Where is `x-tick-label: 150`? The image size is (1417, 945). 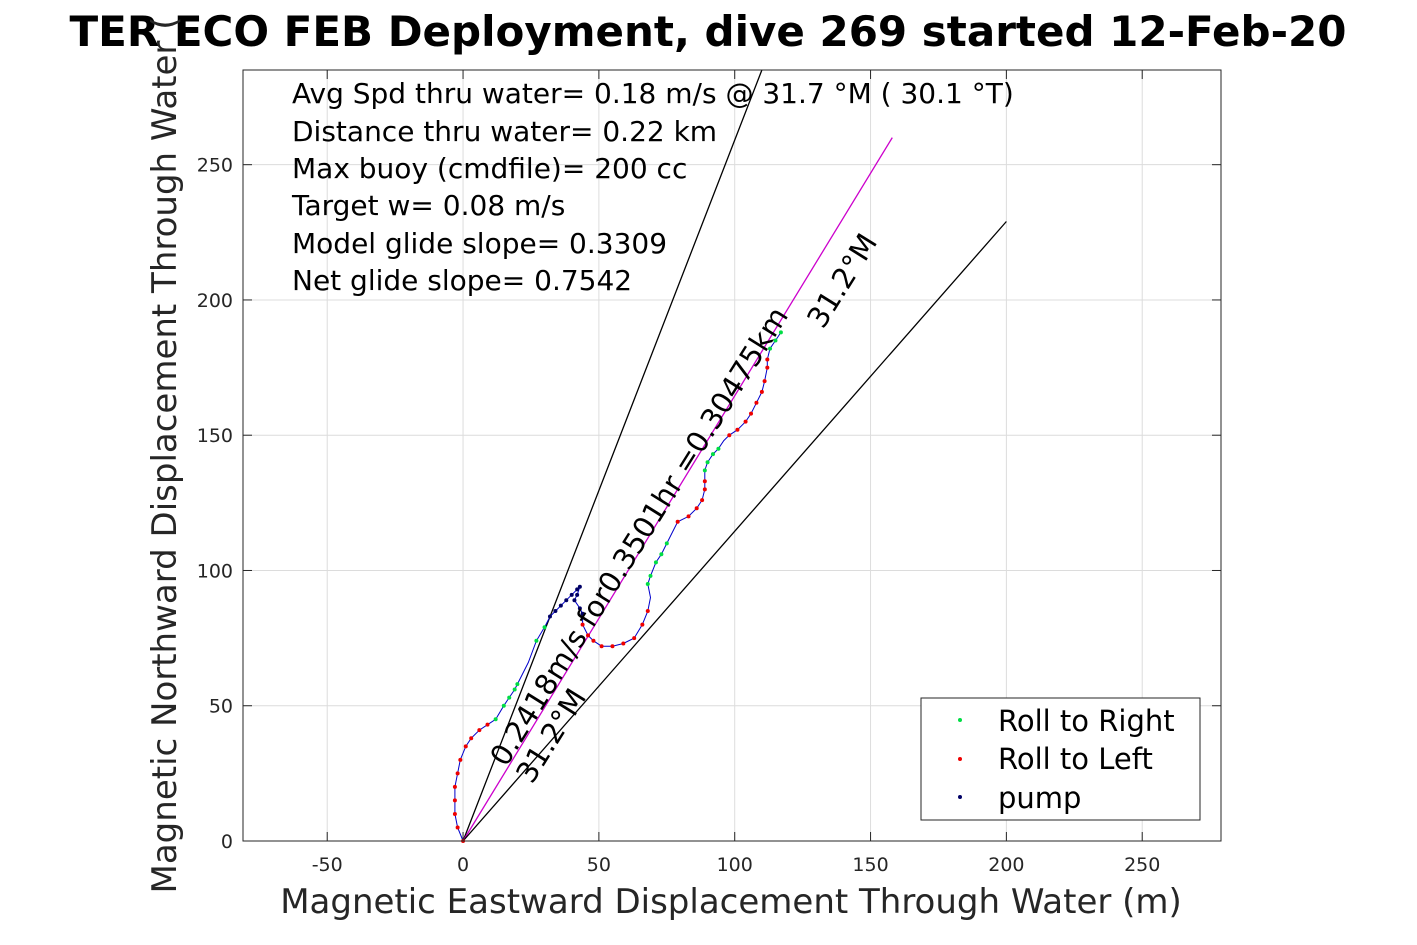 x-tick-label: 150 is located at coordinates (870, 865).